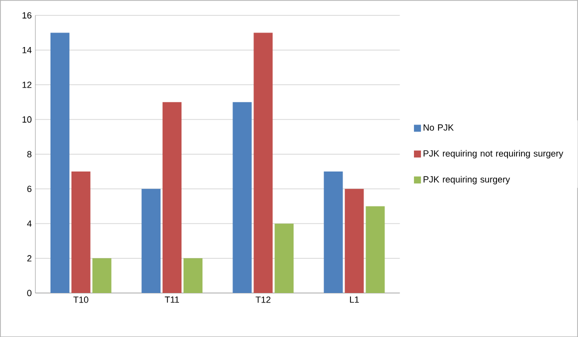 The height and width of the screenshot is (337, 578). What do you see at coordinates (27, 15) in the screenshot?
I see `y-tick-label: 16` at bounding box center [27, 15].